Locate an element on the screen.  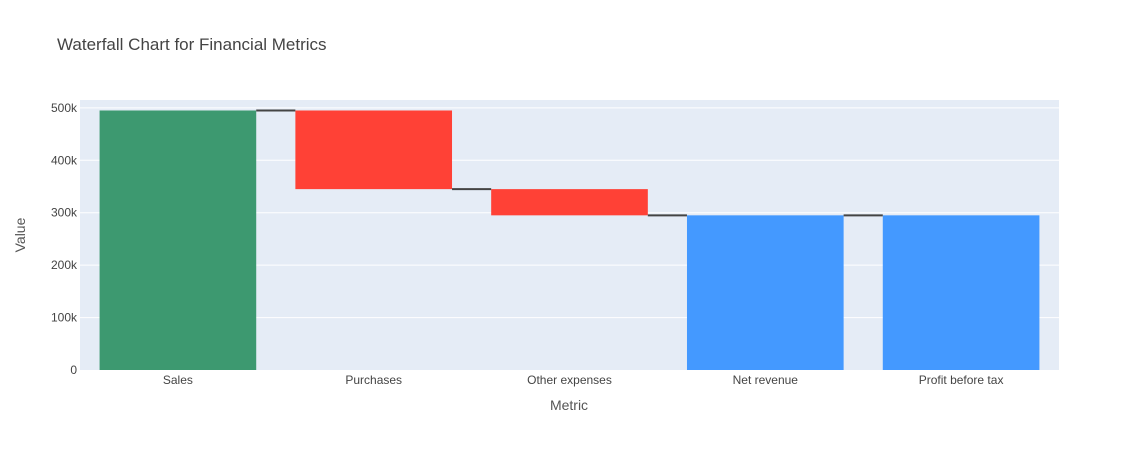
x-axis-title: Metric is located at coordinates (569, 405).